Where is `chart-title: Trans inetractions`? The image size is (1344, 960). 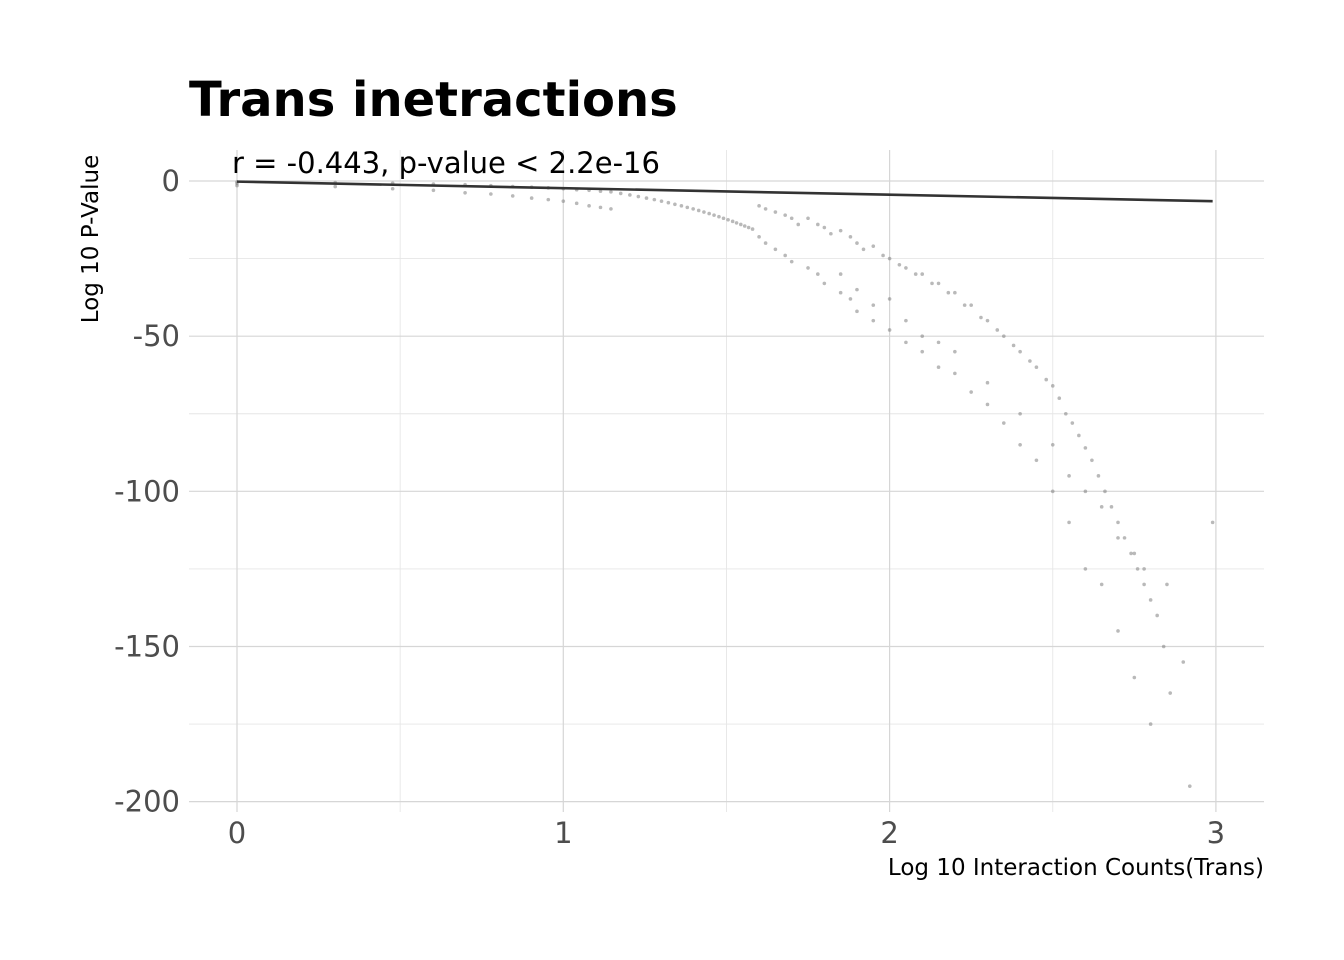 chart-title: Trans inetractions is located at coordinates (433, 100).